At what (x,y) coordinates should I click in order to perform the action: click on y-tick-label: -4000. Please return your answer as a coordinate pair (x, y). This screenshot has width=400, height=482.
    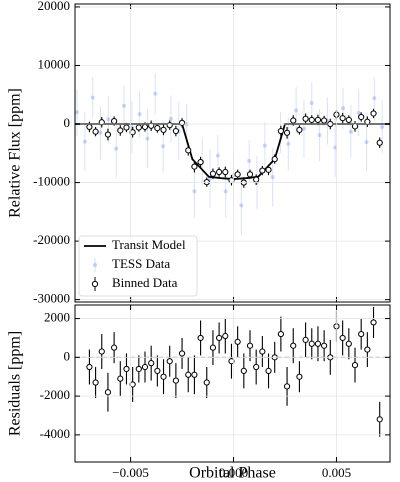
    Looking at the image, I should click on (55, 433).